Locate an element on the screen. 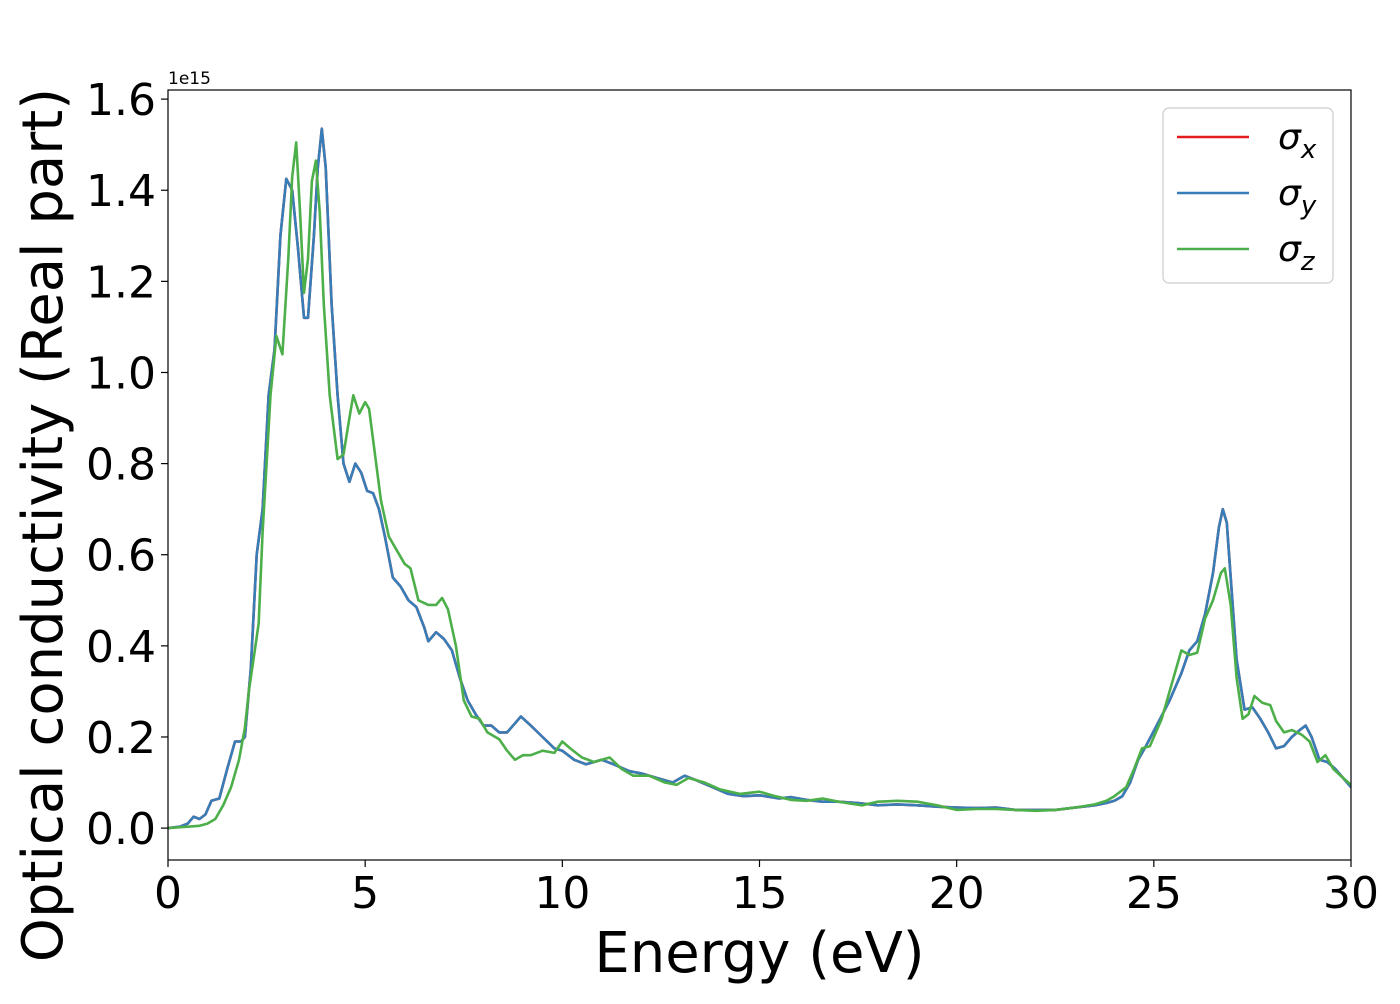  x-axis-title: Energy (eV) is located at coordinates (759, 953).